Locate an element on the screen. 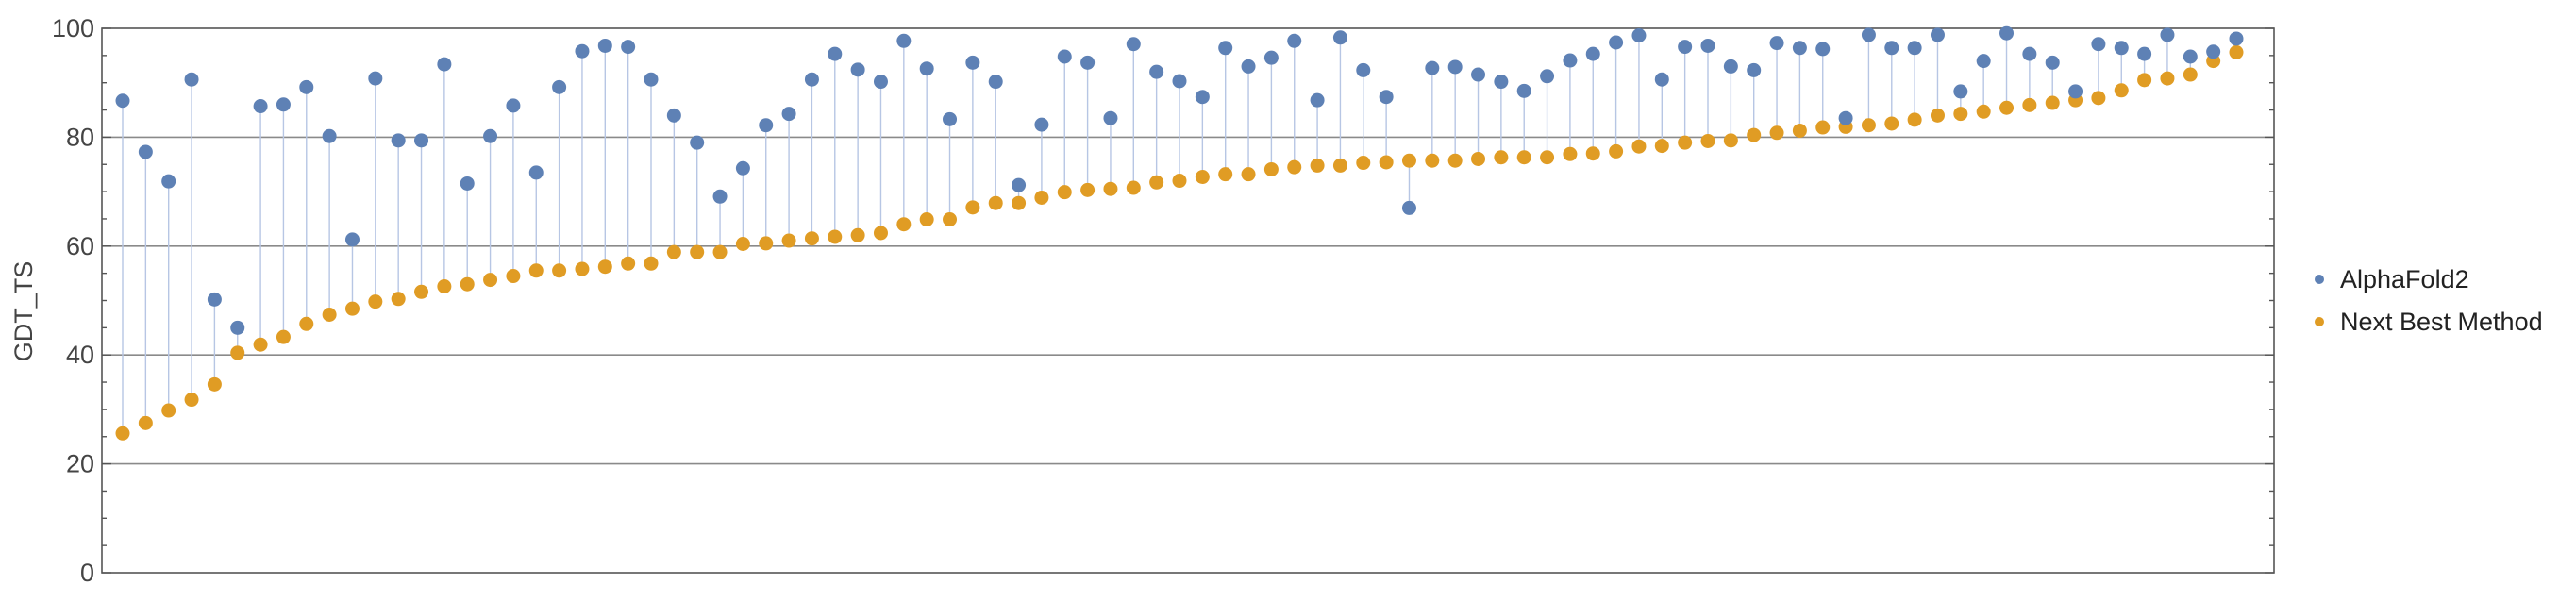  y-tick-label-80: 80 is located at coordinates (80, 137).